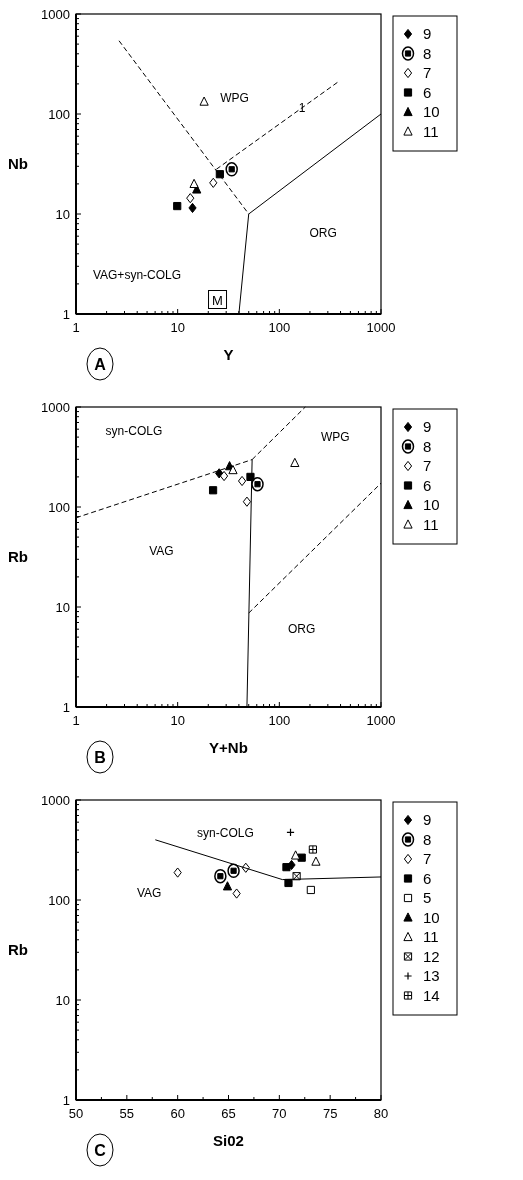  What do you see at coordinates (431, 956) in the screenshot?
I see `legend-label: 12` at bounding box center [431, 956].